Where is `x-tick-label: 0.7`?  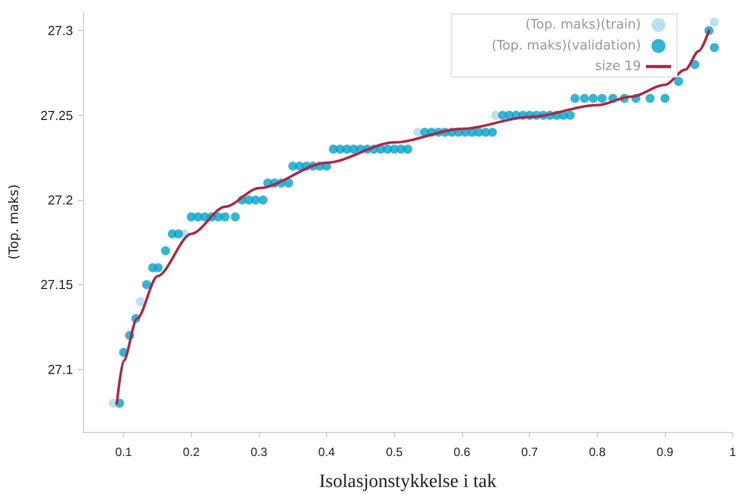 x-tick-label: 0.7 is located at coordinates (529, 452).